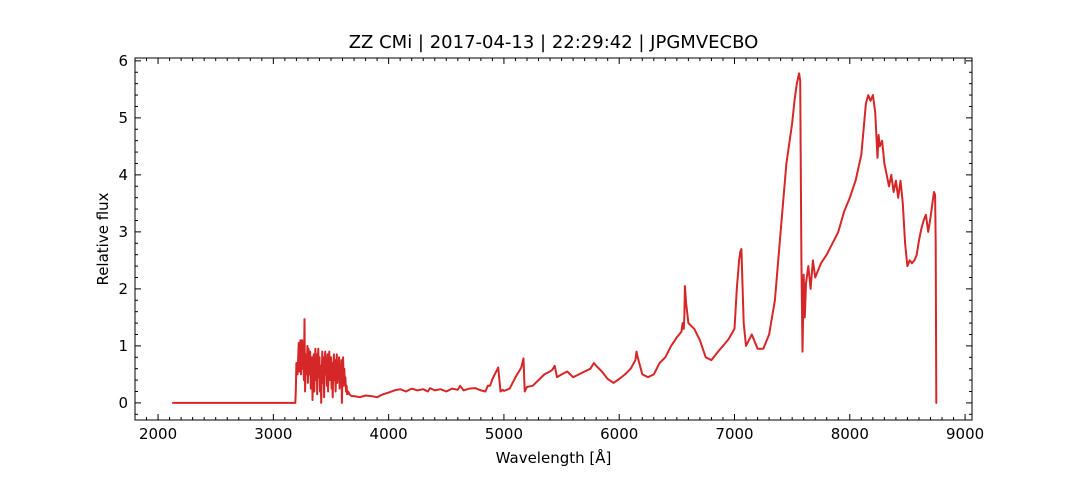 Image resolution: width=1080 pixels, height=480 pixels. Describe the element at coordinates (273, 434) in the screenshot. I see `x-tick-label: 3000` at that location.